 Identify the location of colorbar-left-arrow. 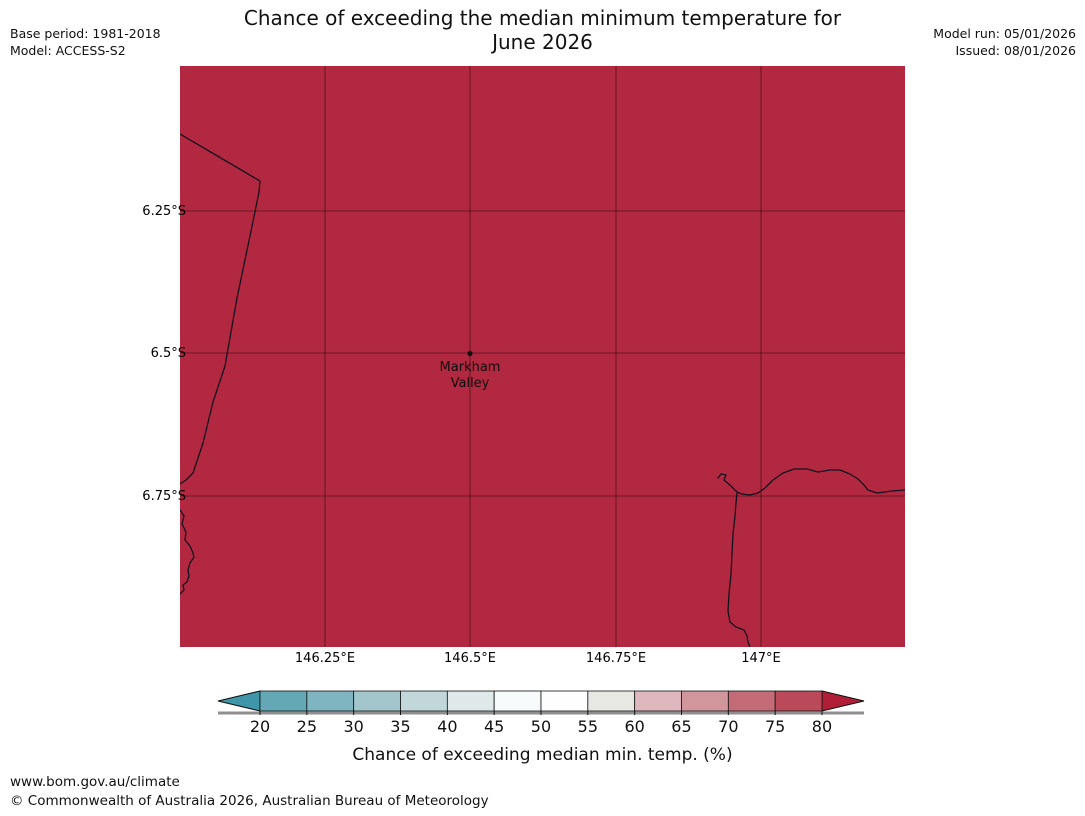
(239, 701).